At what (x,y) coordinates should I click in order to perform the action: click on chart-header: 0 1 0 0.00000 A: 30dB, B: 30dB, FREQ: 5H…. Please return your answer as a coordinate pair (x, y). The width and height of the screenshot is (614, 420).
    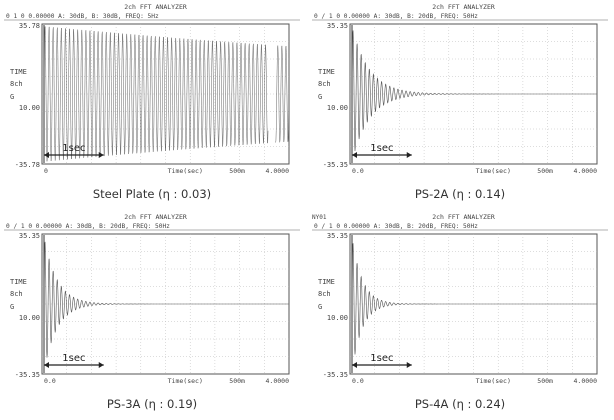
    Looking at the image, I should click on (82, 16).